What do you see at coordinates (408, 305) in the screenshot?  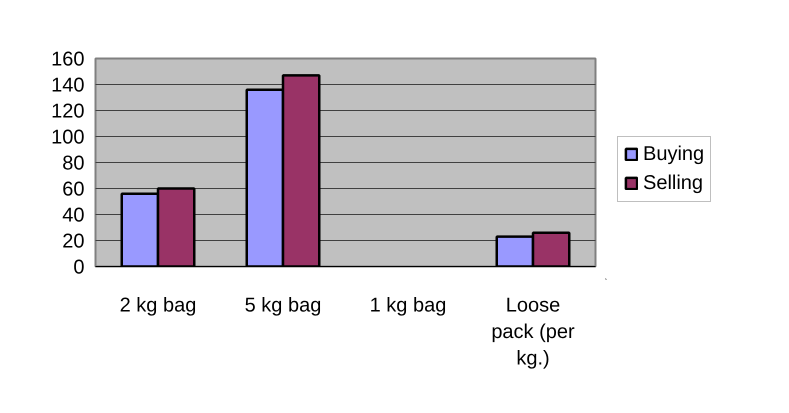 I see `x-tick-label: 1 kg bag` at bounding box center [408, 305].